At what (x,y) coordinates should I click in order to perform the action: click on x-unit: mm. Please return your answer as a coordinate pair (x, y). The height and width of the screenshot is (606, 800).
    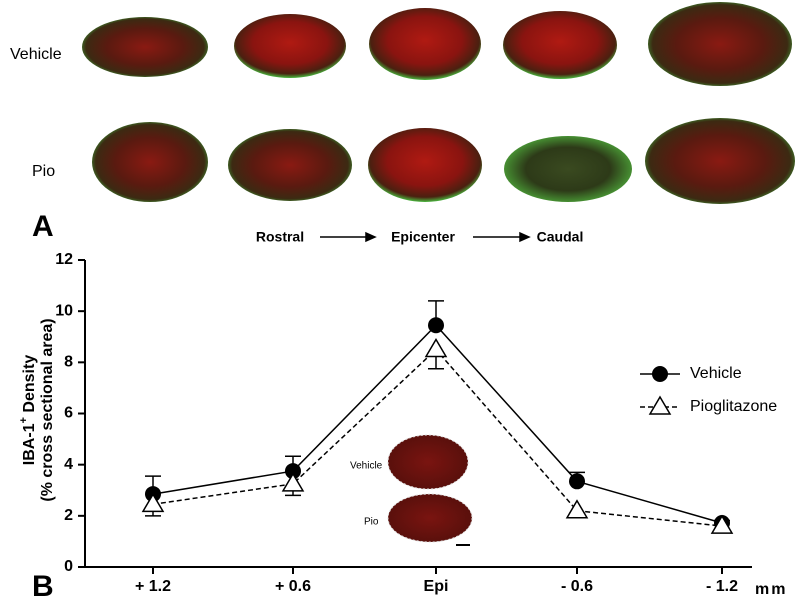
    Looking at the image, I should click on (771, 589).